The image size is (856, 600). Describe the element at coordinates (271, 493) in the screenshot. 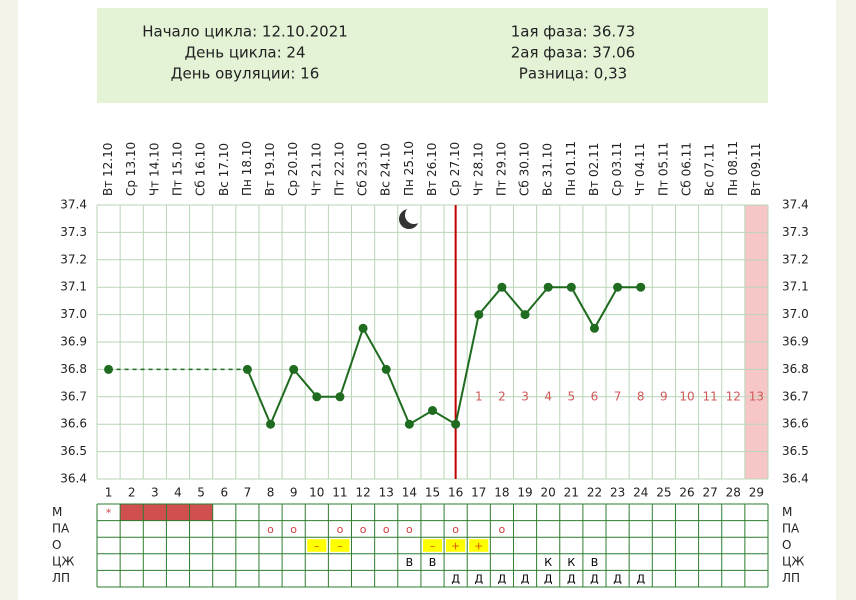

I see `x-tick-label: 8` at that location.